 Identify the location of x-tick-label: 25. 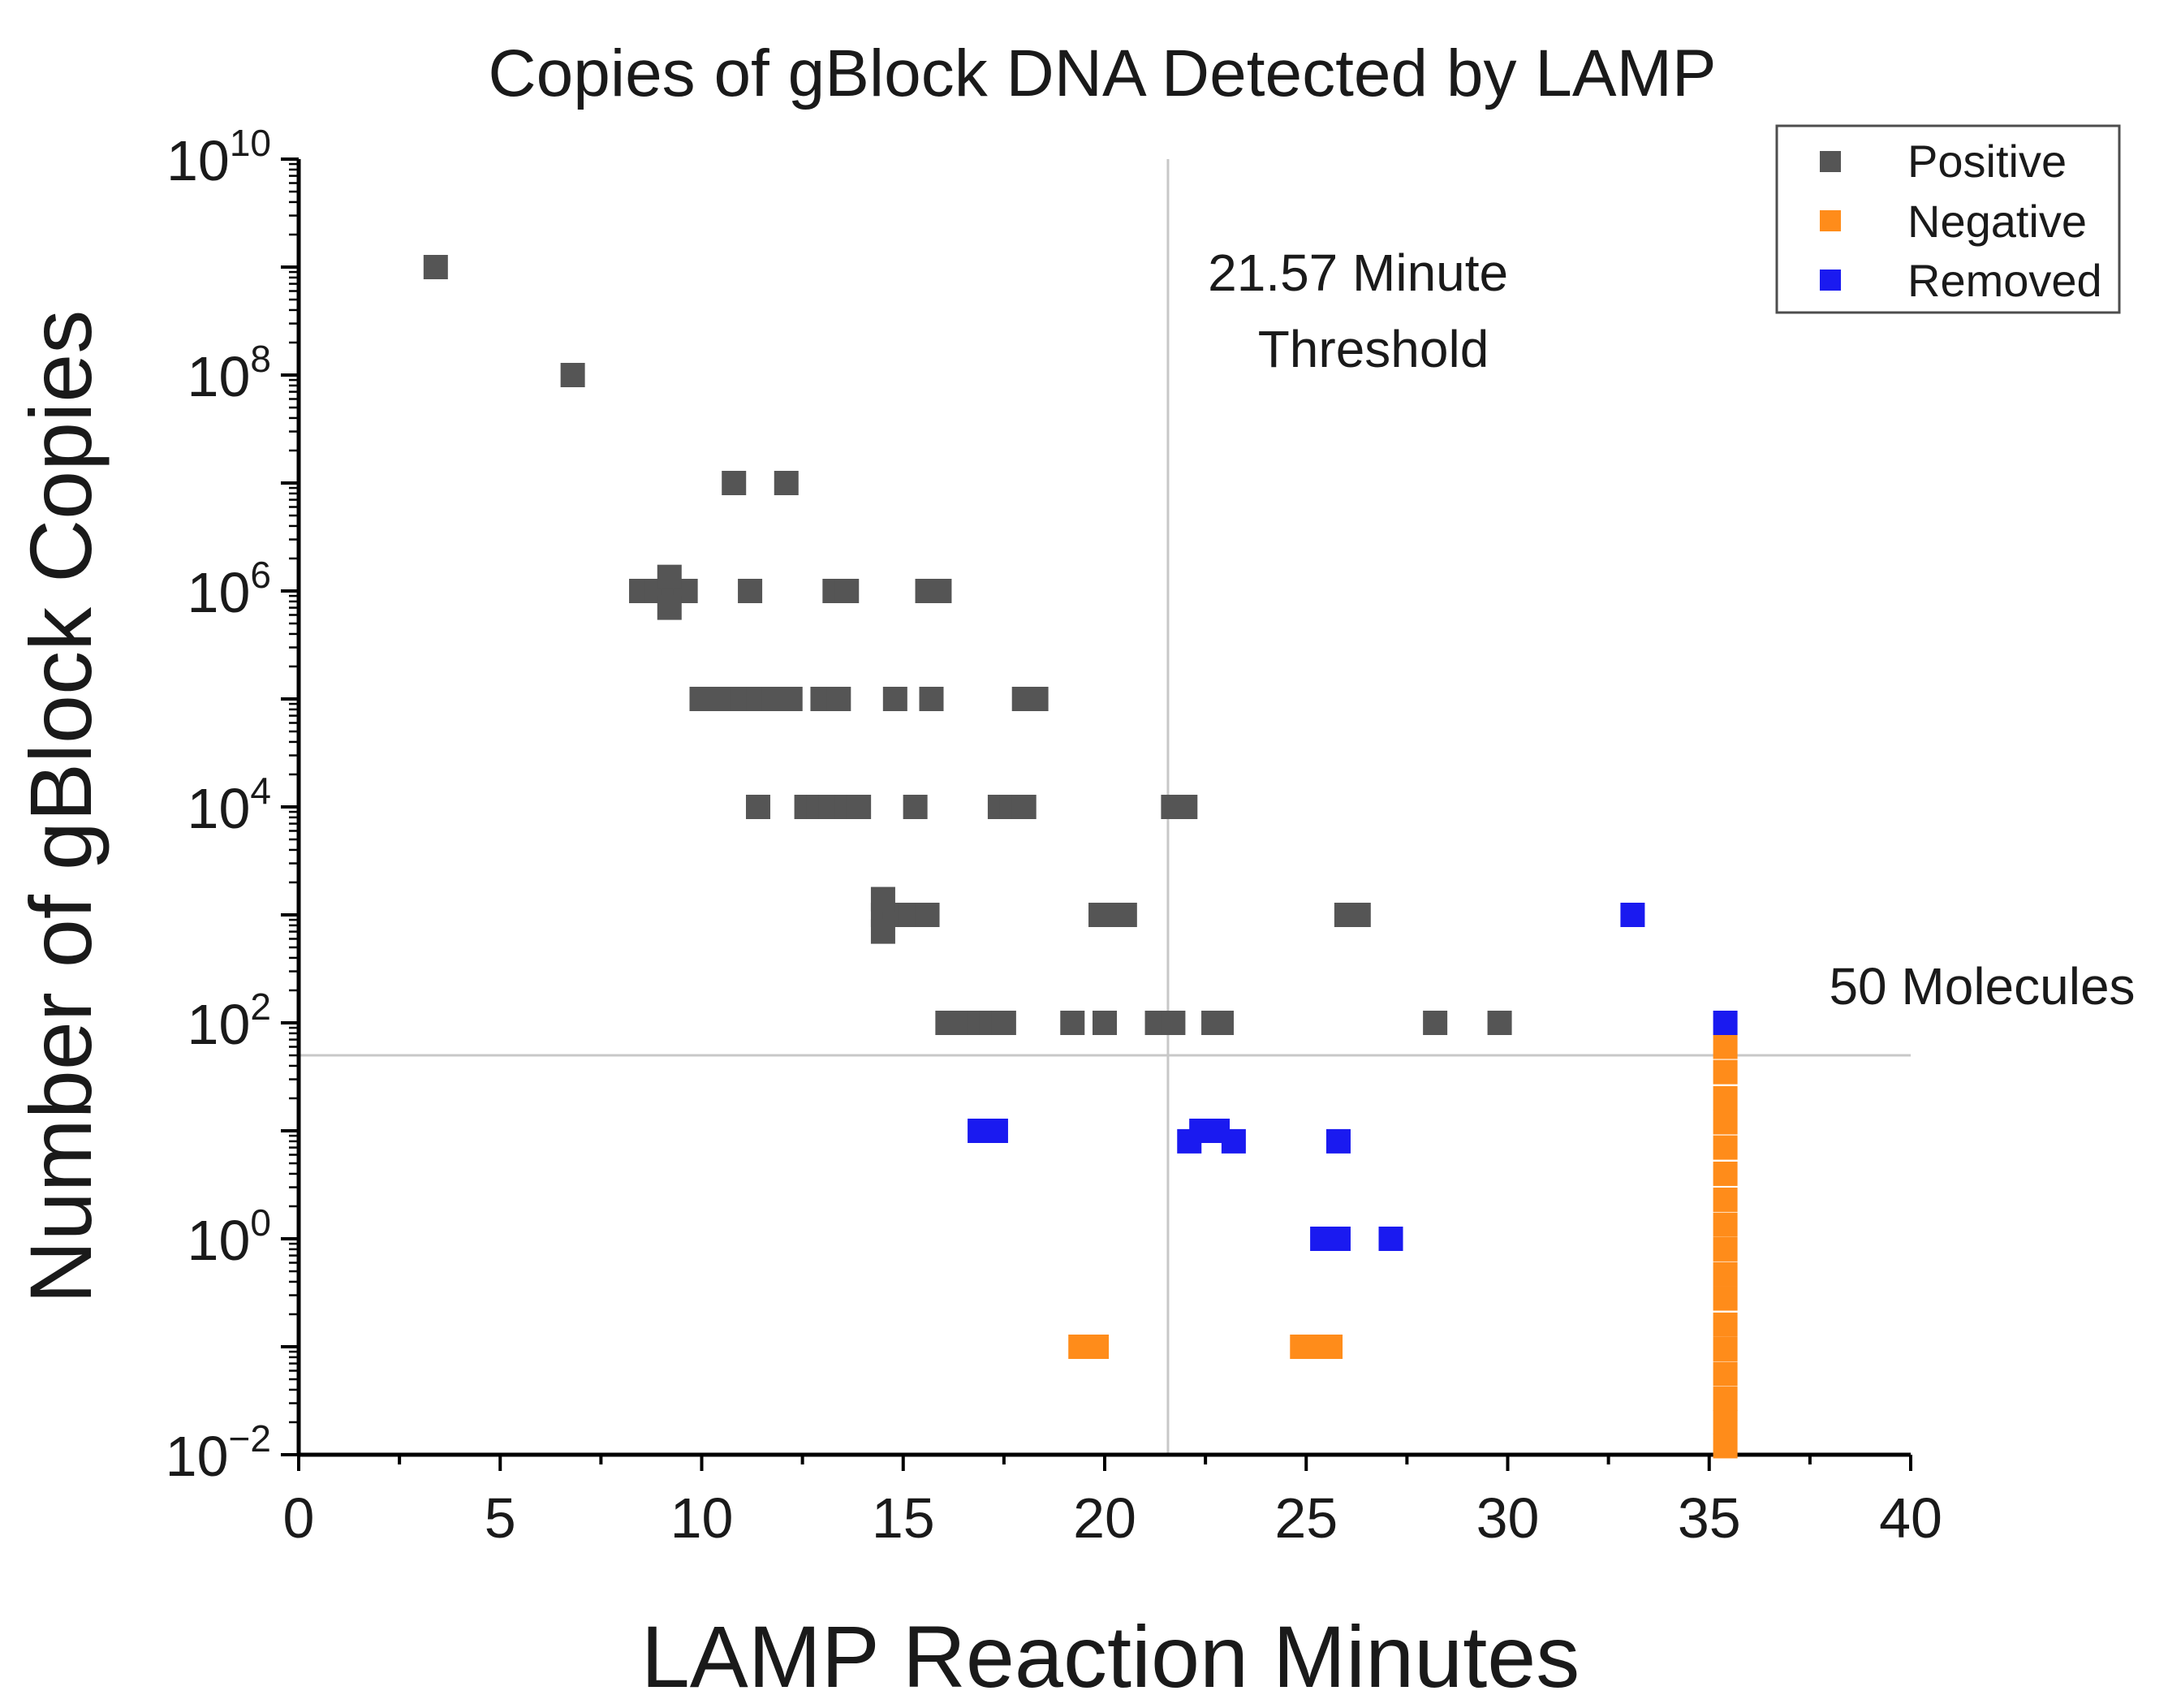
(1306, 1518).